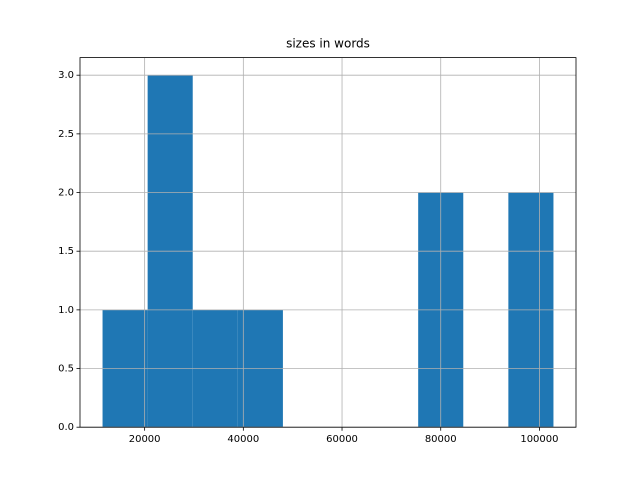  Describe the element at coordinates (441, 439) in the screenshot. I see `x-tick-label: 80000` at that location.